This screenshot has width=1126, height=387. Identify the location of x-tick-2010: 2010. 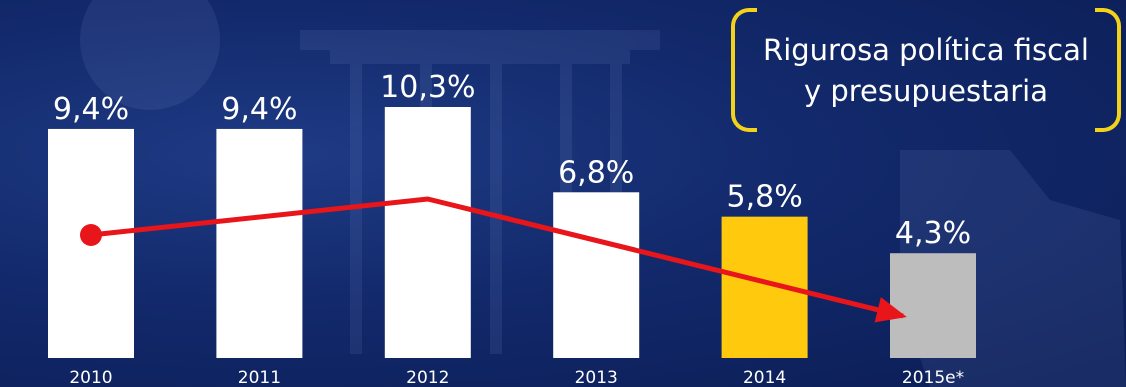
(90, 377).